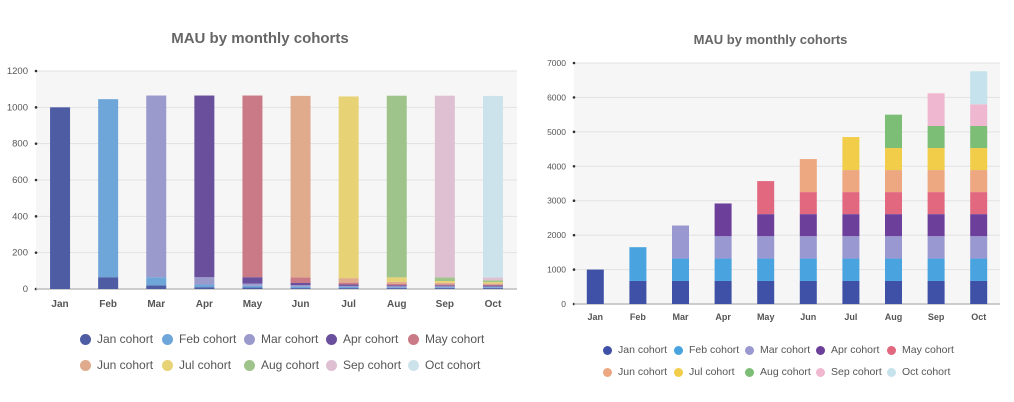 This screenshot has width=1014, height=402. I want to click on chart-title: MAU by monthly cohorts, so click(770, 39).